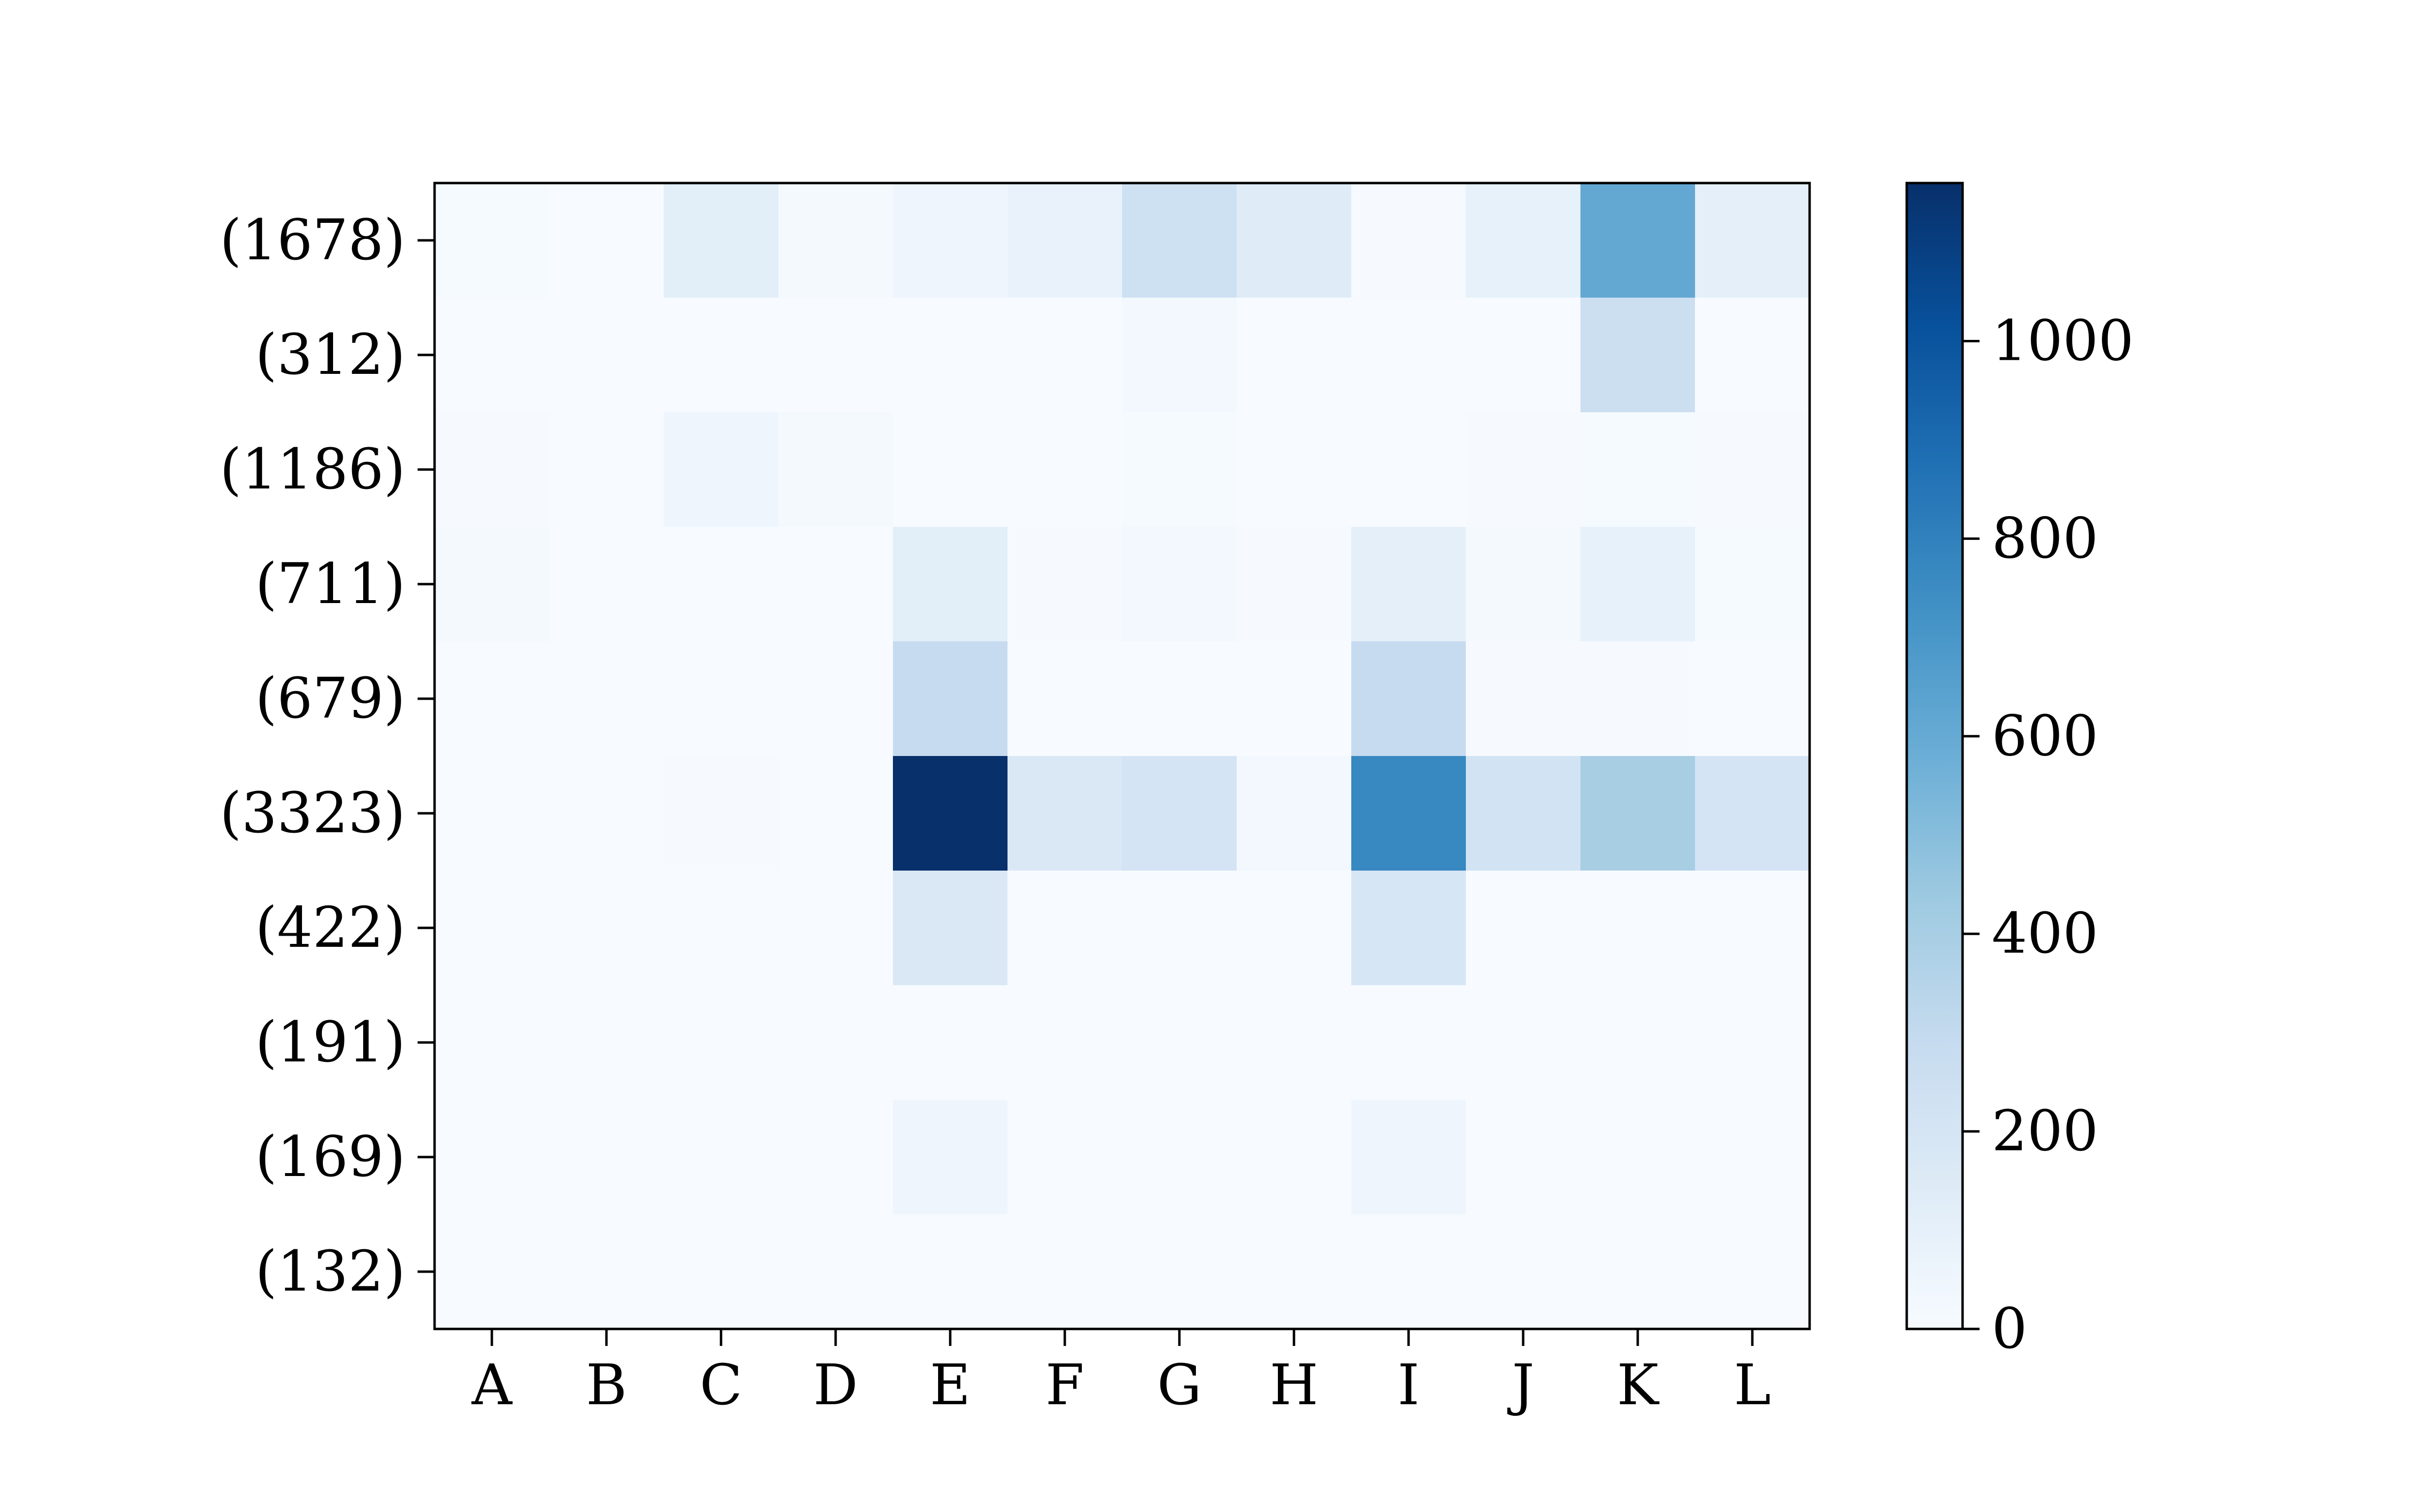 The image size is (2418, 1512). Describe the element at coordinates (2009, 1328) in the screenshot. I see `colorbar-tick-label: 0` at that location.